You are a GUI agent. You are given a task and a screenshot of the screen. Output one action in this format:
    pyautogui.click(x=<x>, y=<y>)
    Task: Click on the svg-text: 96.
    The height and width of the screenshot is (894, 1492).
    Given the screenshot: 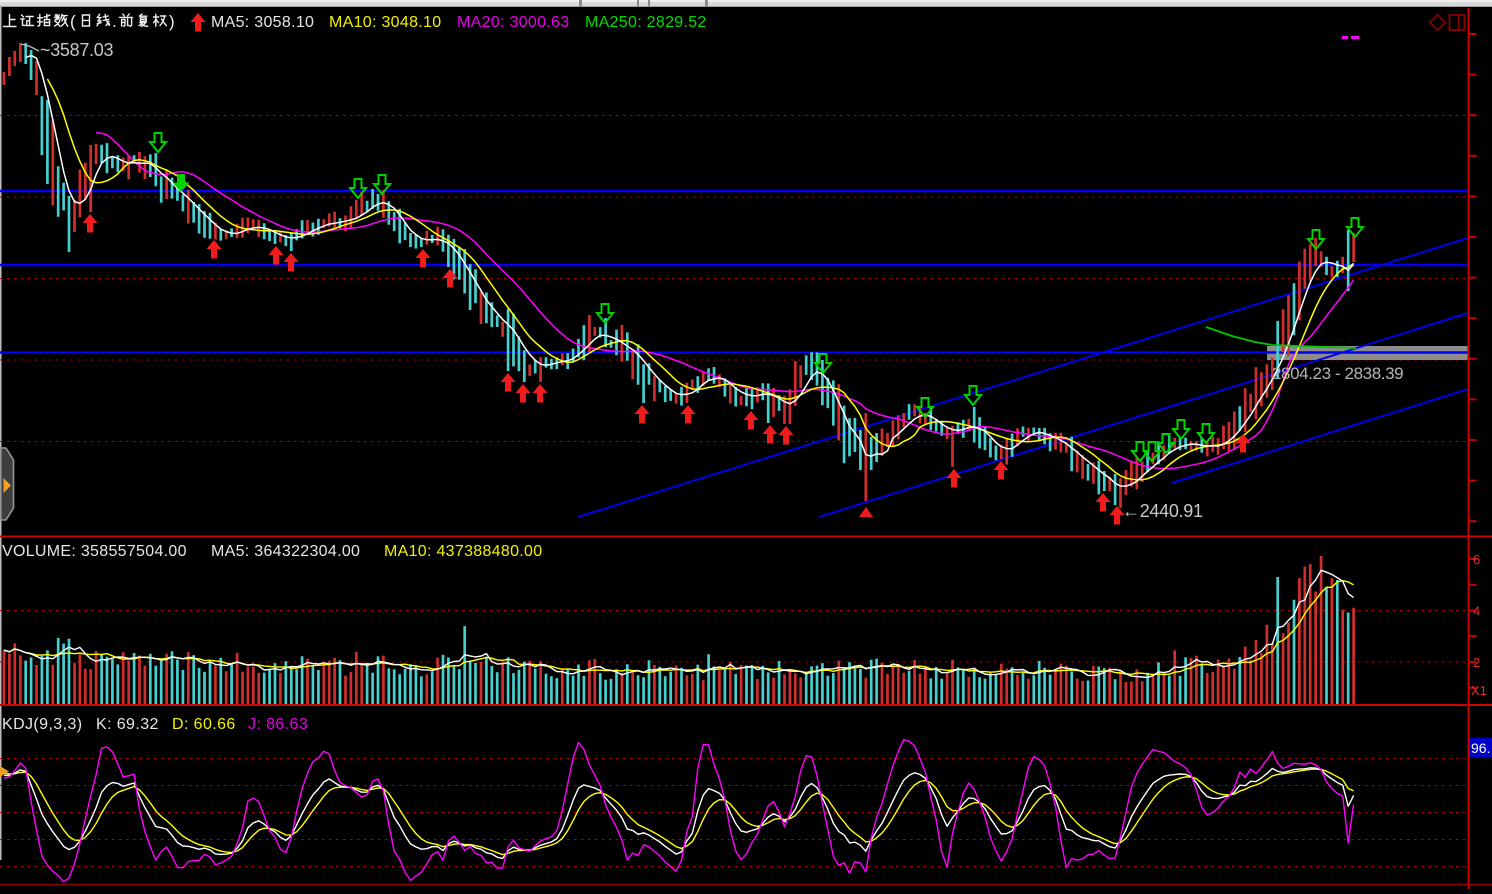 What is the action you would take?
    pyautogui.click(x=1480, y=748)
    